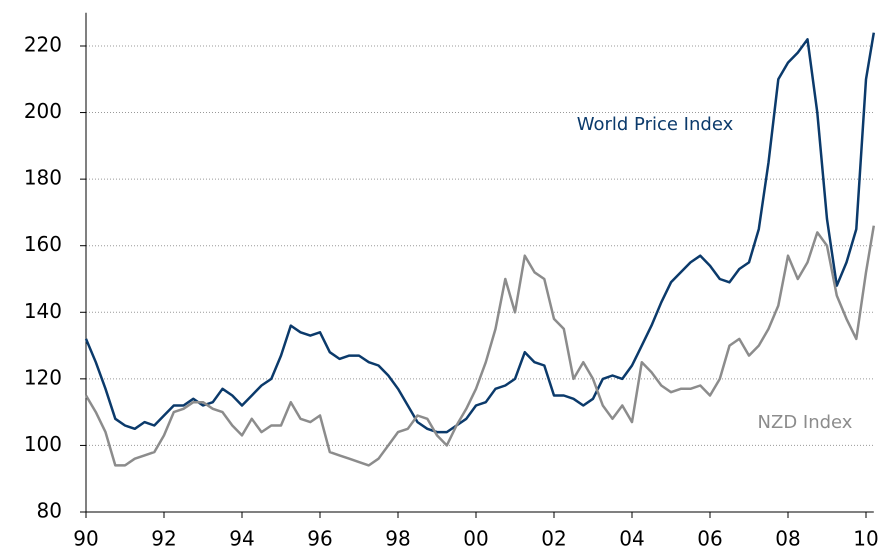 The image size is (888, 554). What do you see at coordinates (631, 539) in the screenshot?
I see `x-tick-label: 04` at bounding box center [631, 539].